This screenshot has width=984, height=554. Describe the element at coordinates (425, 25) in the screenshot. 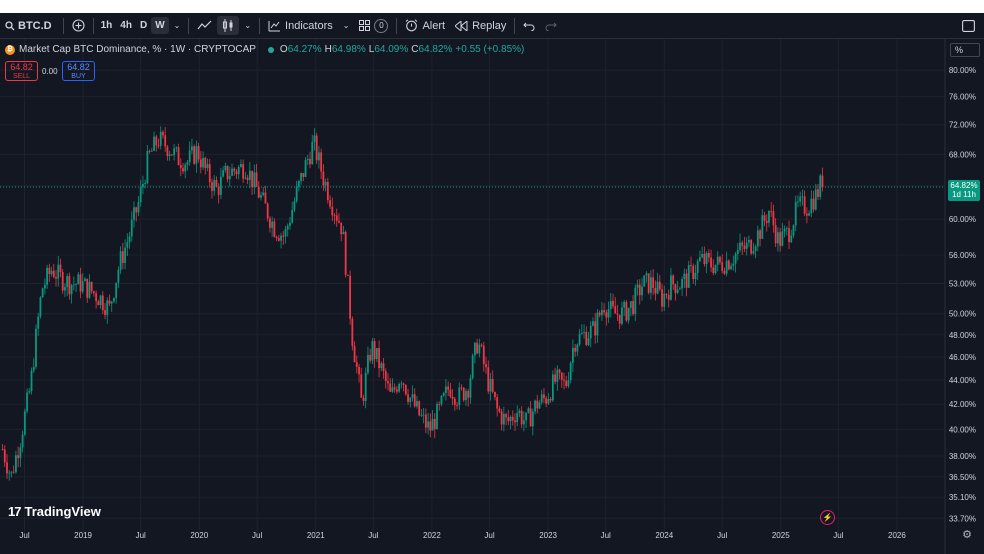

I see `alert-button: Alert` at that location.